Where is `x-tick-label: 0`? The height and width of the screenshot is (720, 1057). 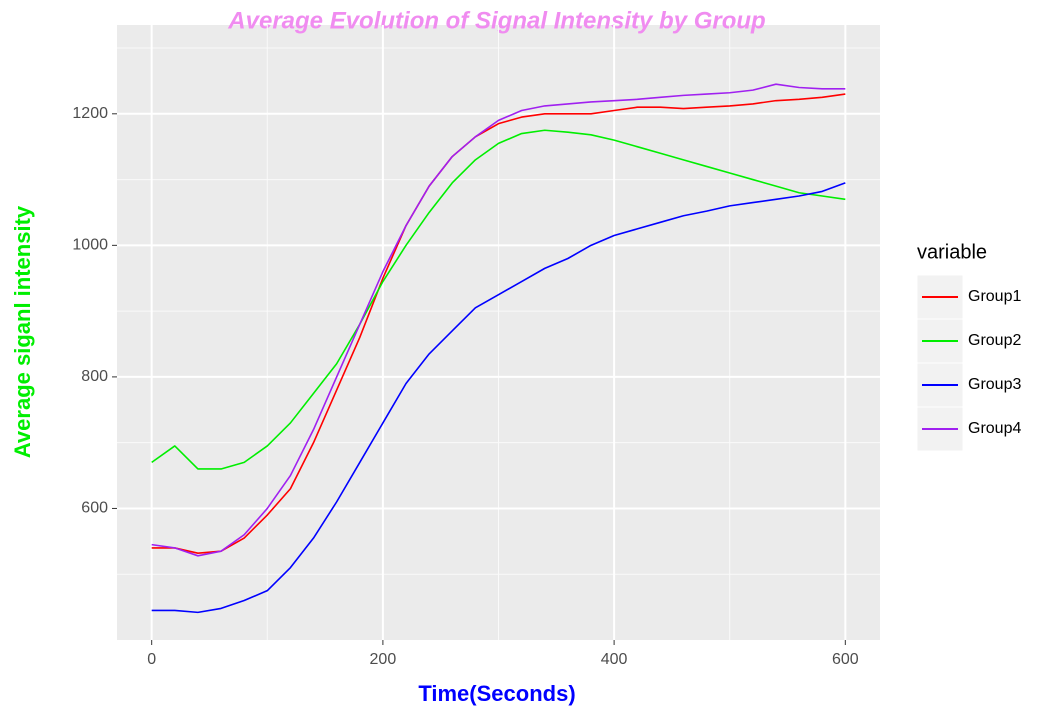 x-tick-label: 0 is located at coordinates (151, 659).